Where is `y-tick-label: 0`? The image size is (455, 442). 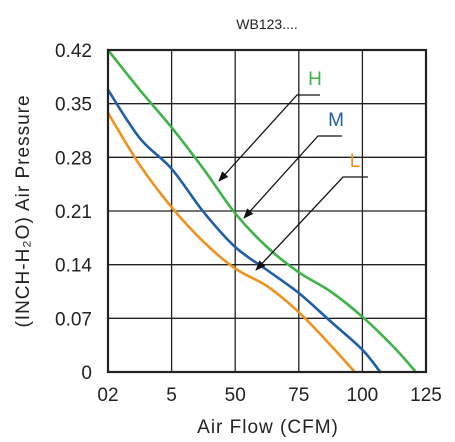
y-tick-label: 0 is located at coordinates (86, 373).